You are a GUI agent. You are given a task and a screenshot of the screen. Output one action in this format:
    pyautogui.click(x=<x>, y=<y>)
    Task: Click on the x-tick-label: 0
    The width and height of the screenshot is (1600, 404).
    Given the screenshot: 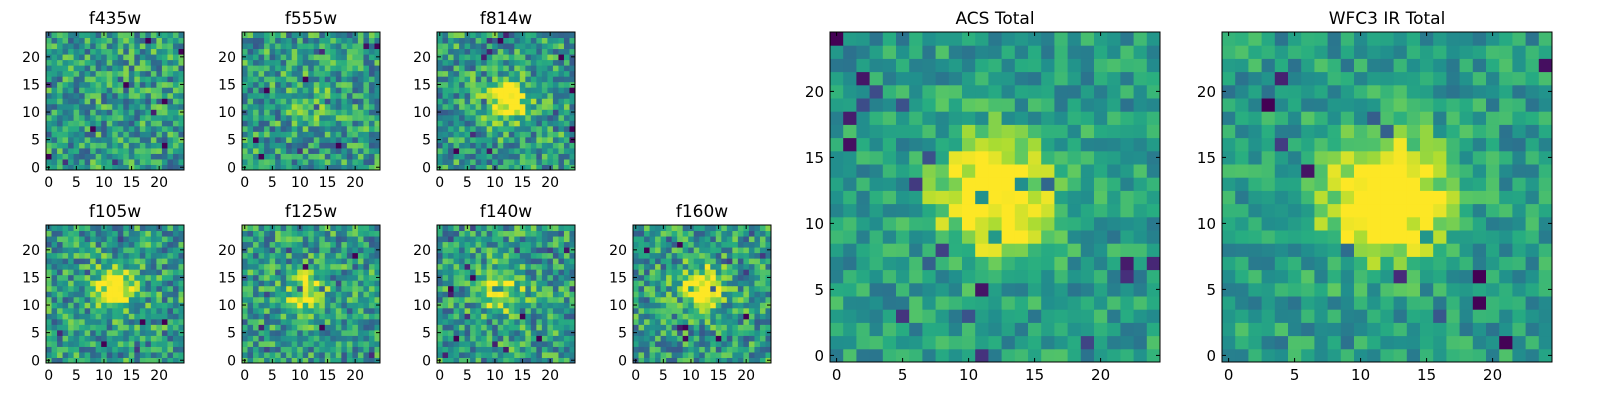 What is the action you would take?
    pyautogui.click(x=48, y=376)
    